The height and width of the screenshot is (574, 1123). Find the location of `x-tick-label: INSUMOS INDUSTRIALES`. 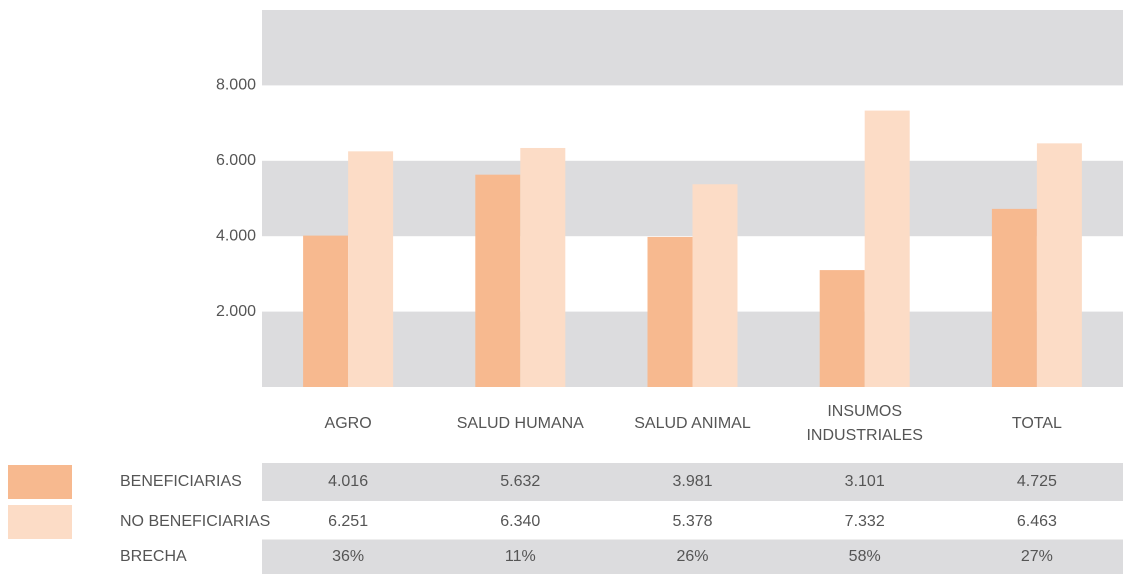

x-tick-label: INSUMOS INDUSTRIALES is located at coordinates (864, 423).